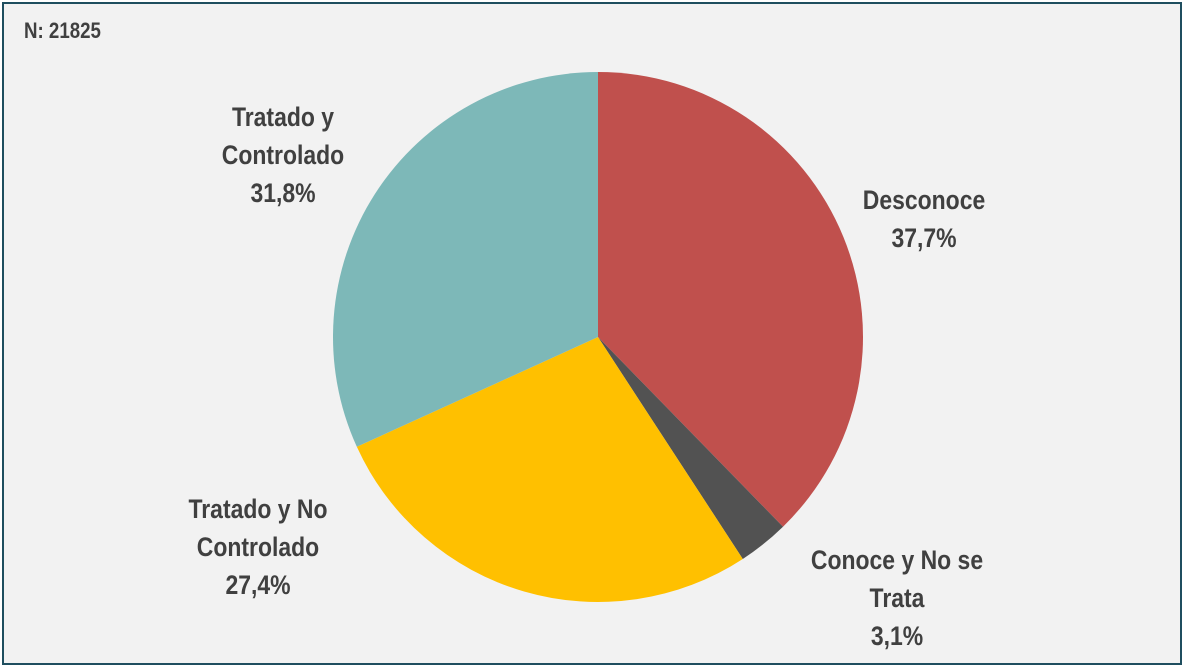  Describe the element at coordinates (549, 469) in the screenshot. I see `slice-tratado-no-controlado` at that location.